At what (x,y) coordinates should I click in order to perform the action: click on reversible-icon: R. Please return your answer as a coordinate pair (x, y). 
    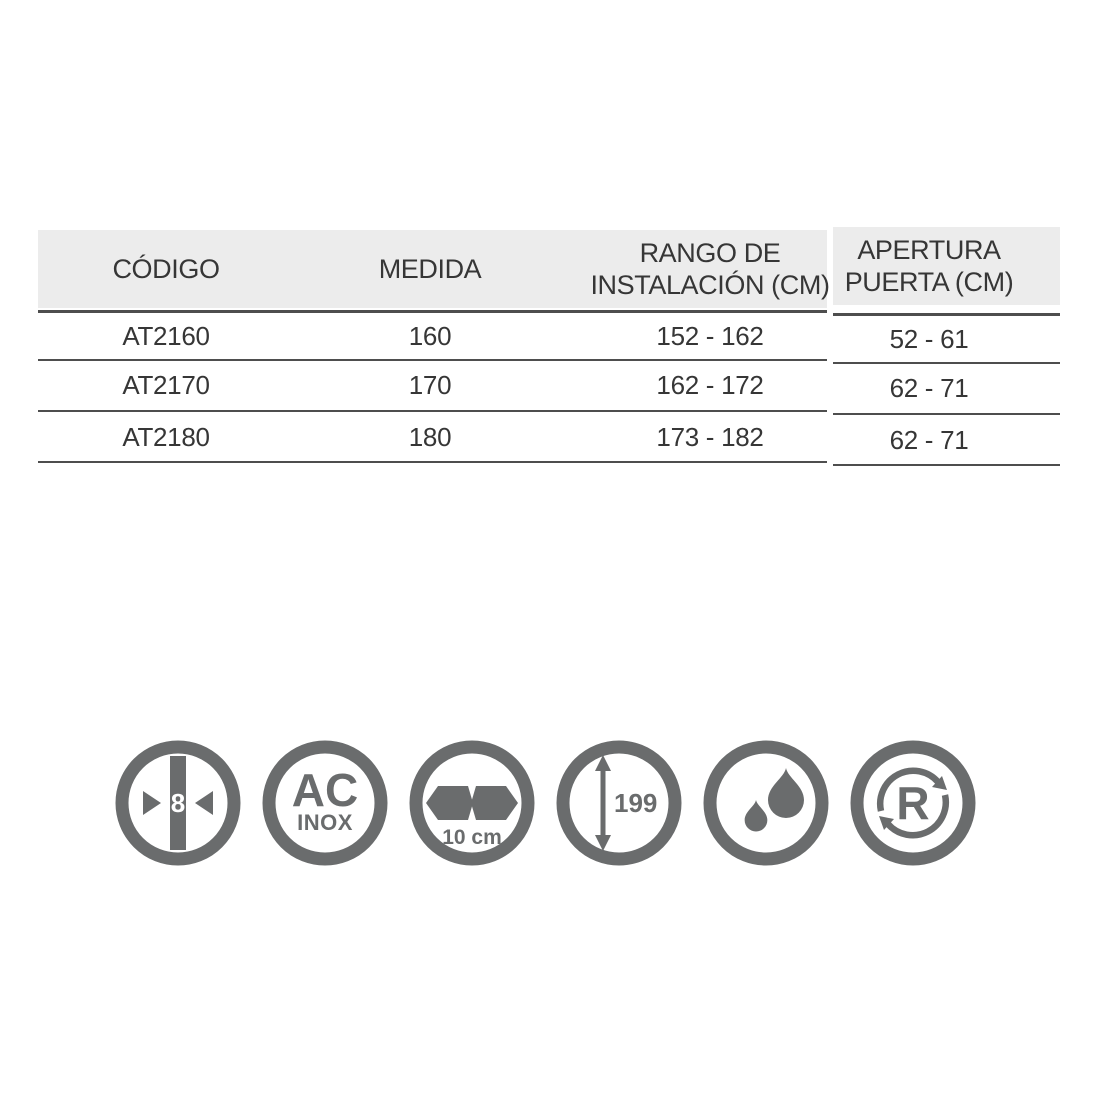
    Looking at the image, I should click on (913, 803).